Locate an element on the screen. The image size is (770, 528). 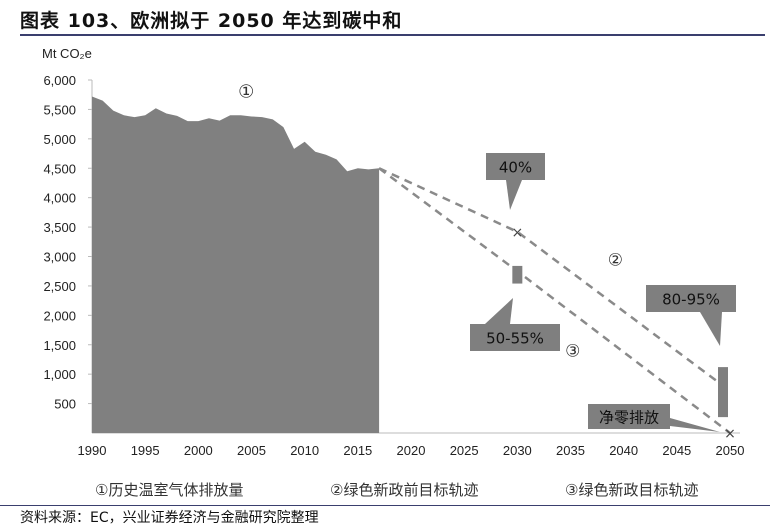
x-tick-label: 2010 is located at coordinates (304, 450).